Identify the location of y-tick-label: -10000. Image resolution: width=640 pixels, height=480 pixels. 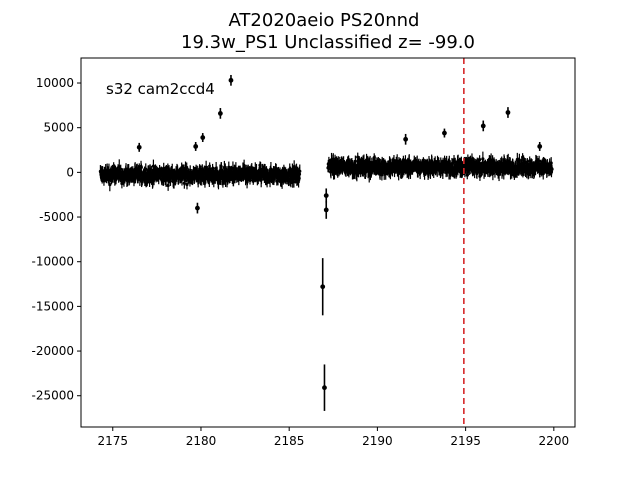
(52, 262).